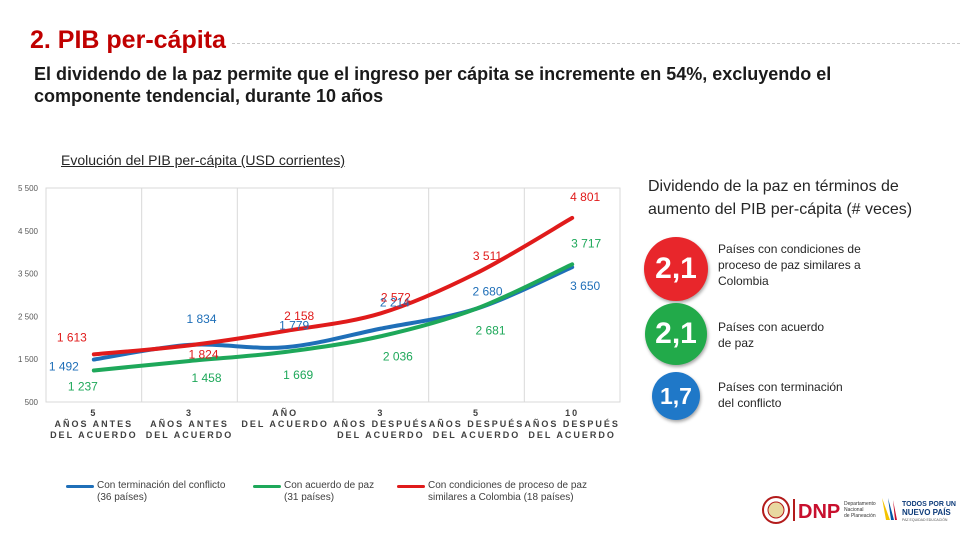 This screenshot has height=540, width=960. Describe the element at coordinates (490, 331) in the screenshot. I see `data-label: 2 681` at that location.